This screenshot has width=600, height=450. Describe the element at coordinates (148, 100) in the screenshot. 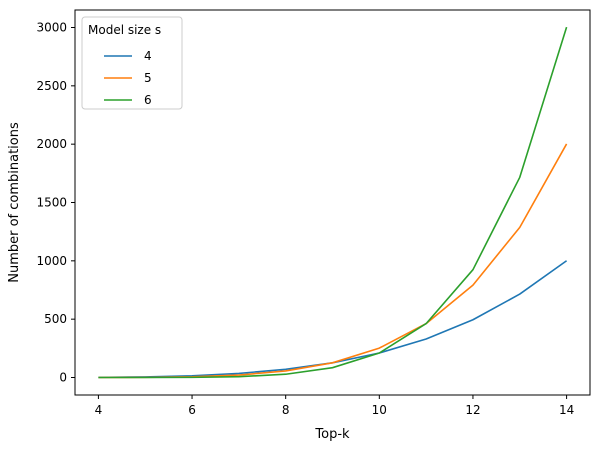

I see `legend-label-6: 6` at that location.